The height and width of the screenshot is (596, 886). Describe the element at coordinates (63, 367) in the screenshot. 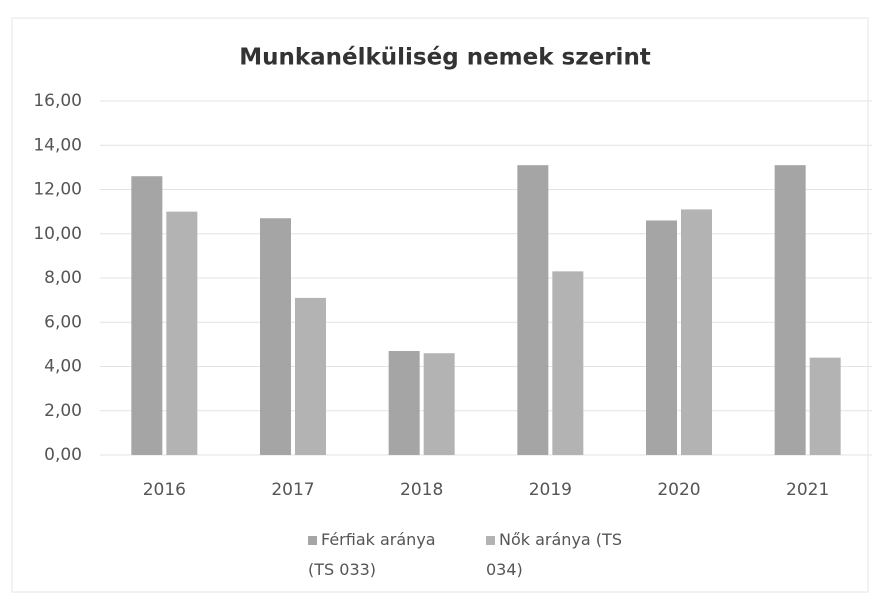

I see `y-tick-label: 4,00` at that location.